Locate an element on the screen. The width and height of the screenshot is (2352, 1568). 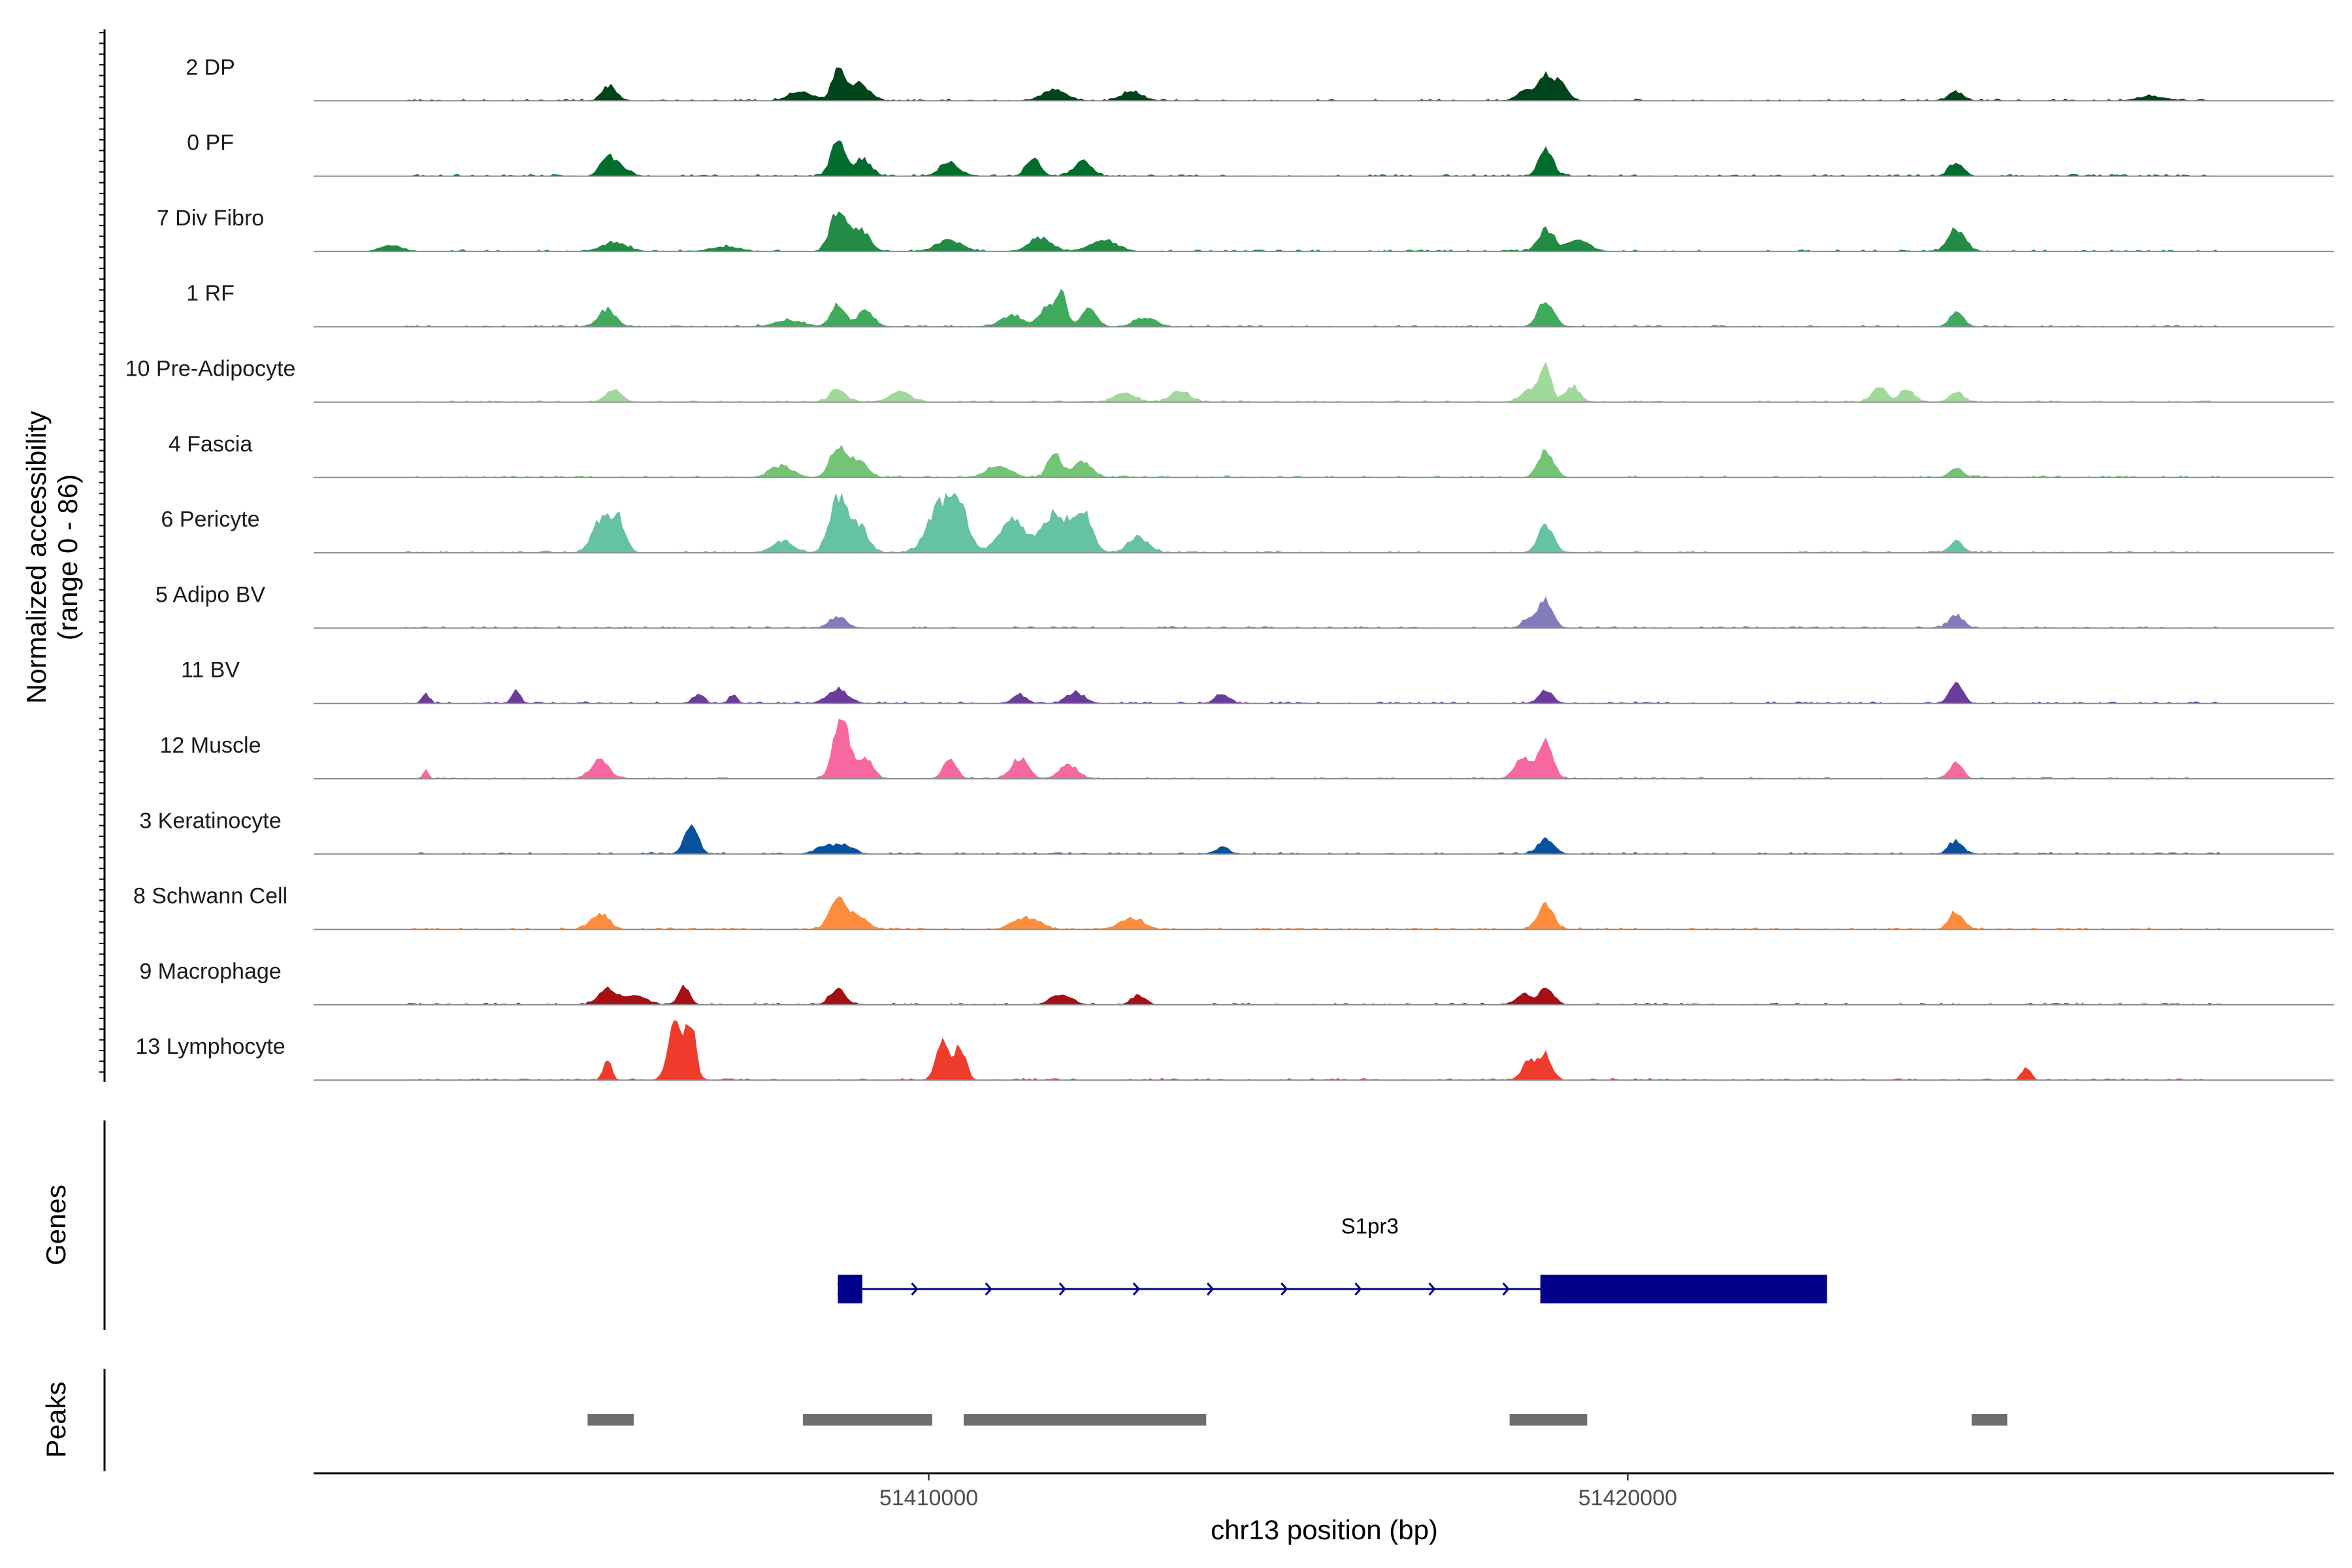
genes-panel-label: Genes is located at coordinates (56, 1225).